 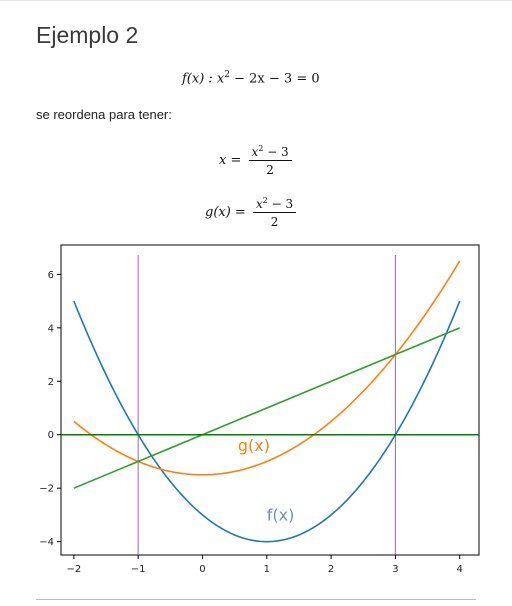 I want to click on y-tick-label: 0, so click(x=51, y=435).